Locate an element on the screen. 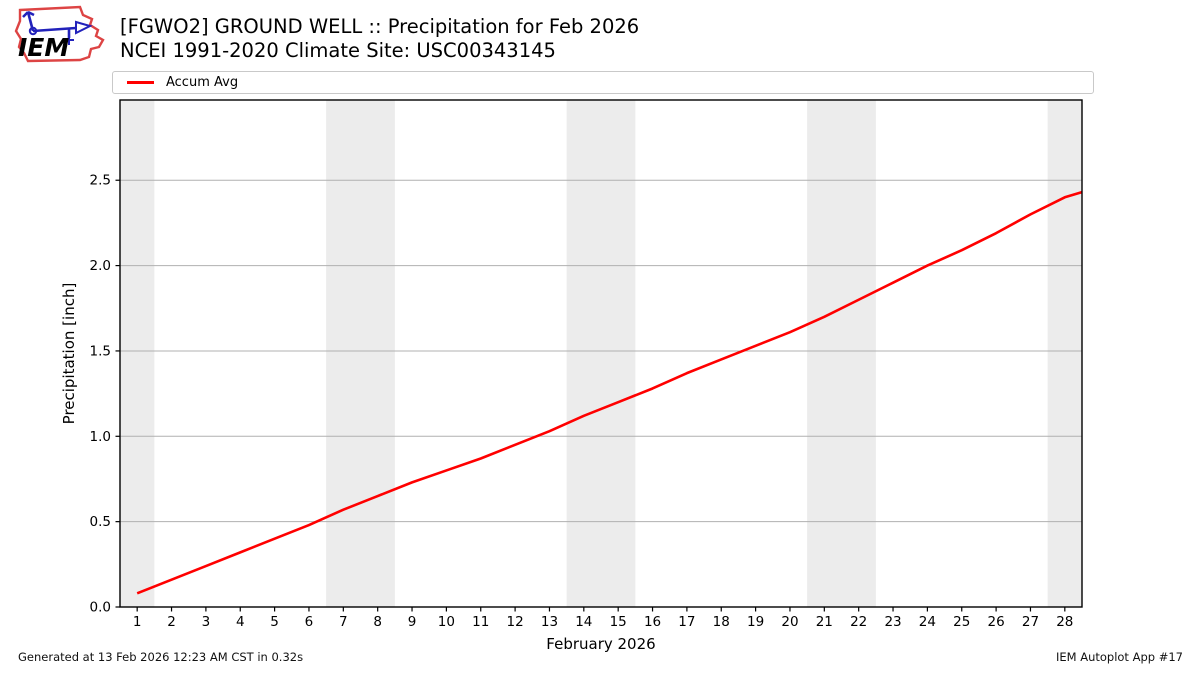  x-tick-label: 1 is located at coordinates (137, 622).